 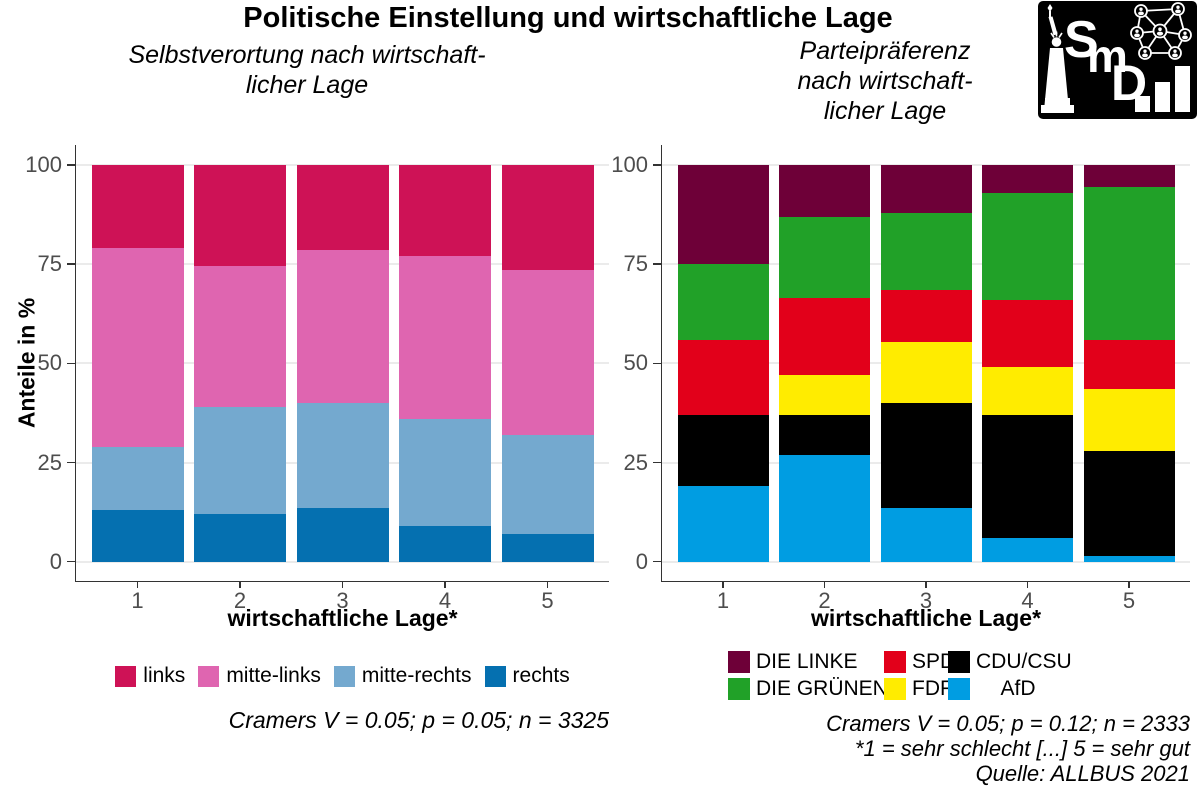 I want to click on legend-item-mitte-rechts: mitte-rechts, so click(x=402, y=676).